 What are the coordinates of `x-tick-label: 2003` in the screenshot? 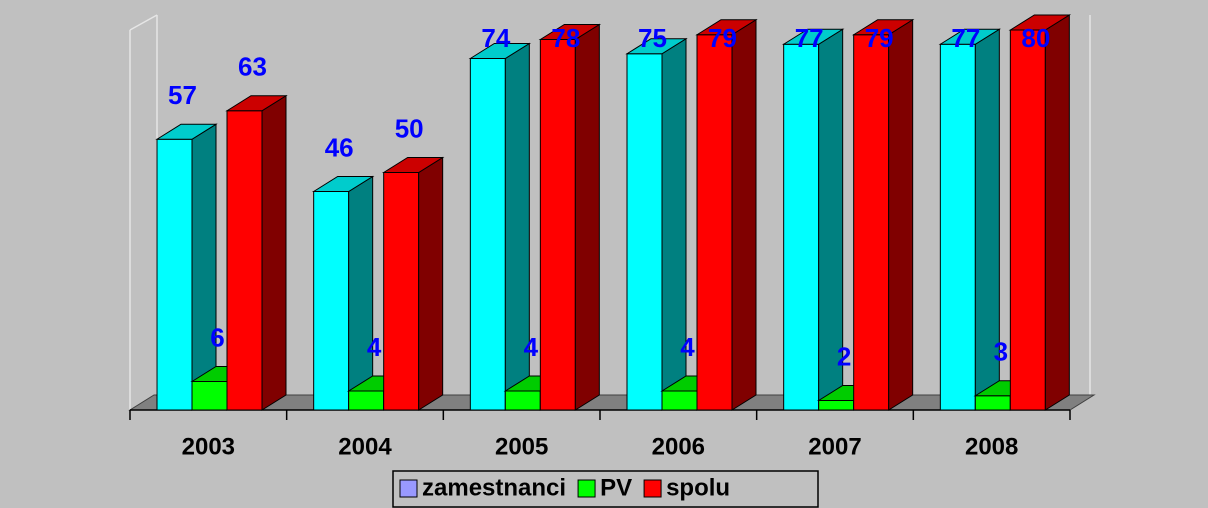 It's located at (208, 446).